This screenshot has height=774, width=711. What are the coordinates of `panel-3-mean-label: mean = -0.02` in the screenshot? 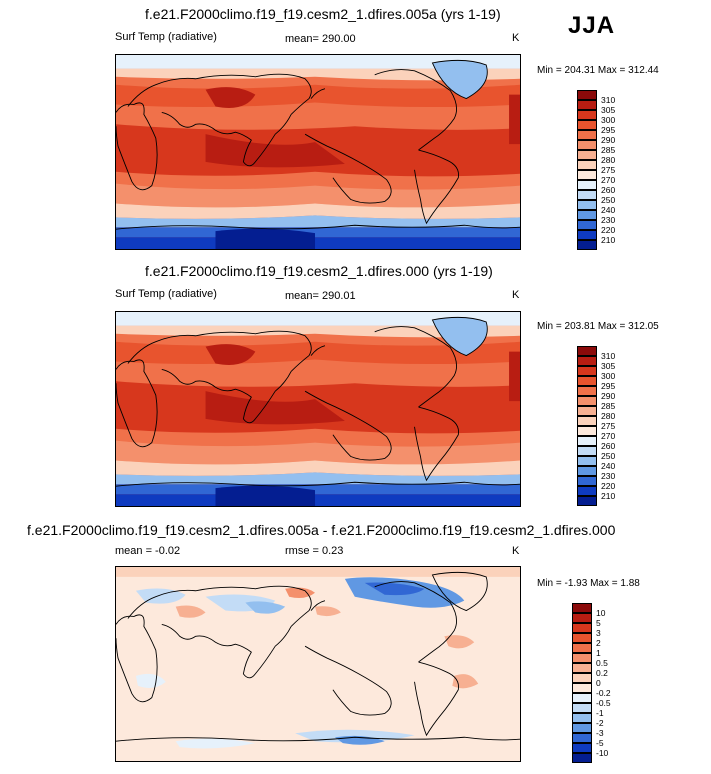 It's located at (148, 551).